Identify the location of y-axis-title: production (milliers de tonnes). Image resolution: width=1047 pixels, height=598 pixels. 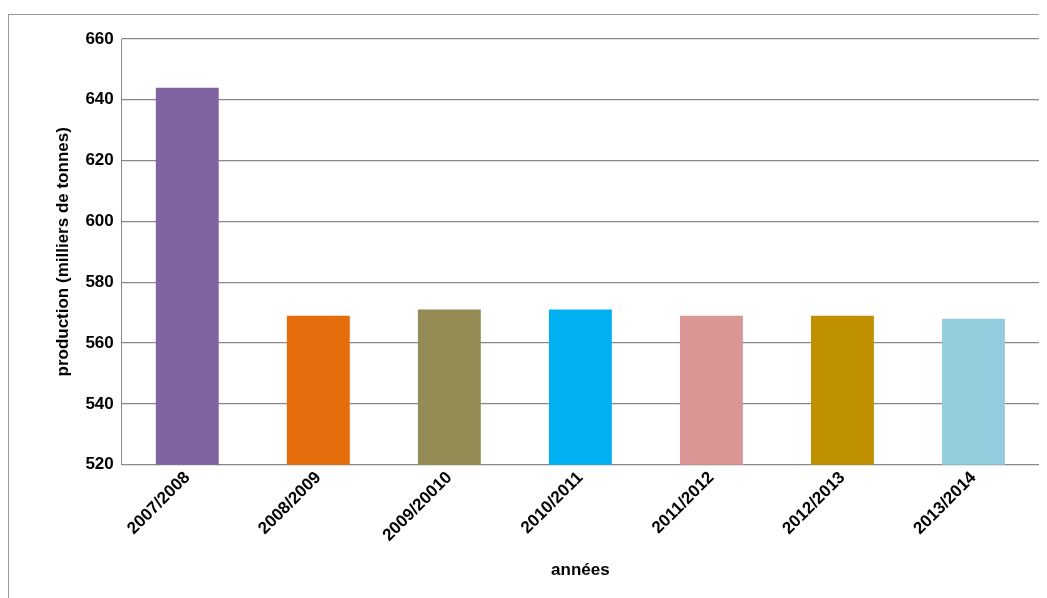
(62, 252).